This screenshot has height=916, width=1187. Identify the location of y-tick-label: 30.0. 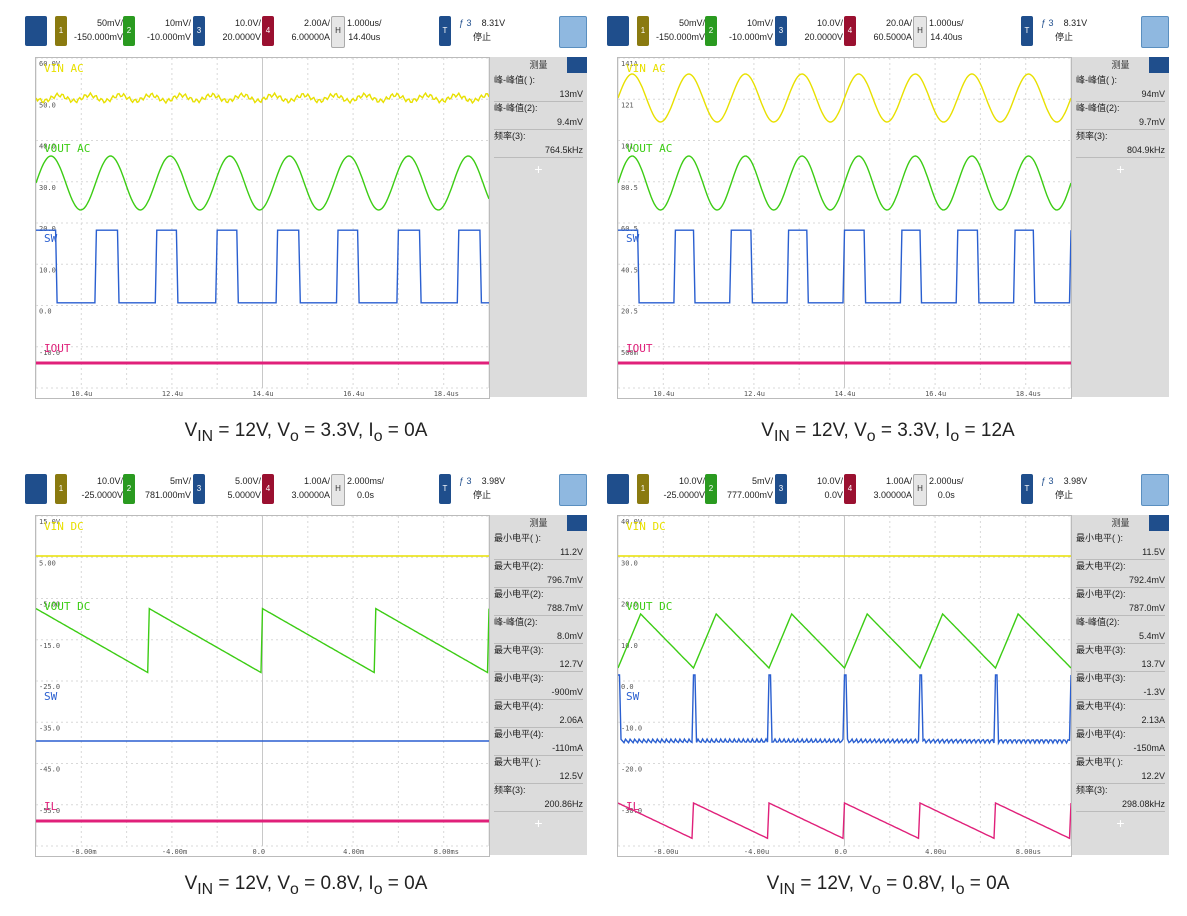
(47, 188).